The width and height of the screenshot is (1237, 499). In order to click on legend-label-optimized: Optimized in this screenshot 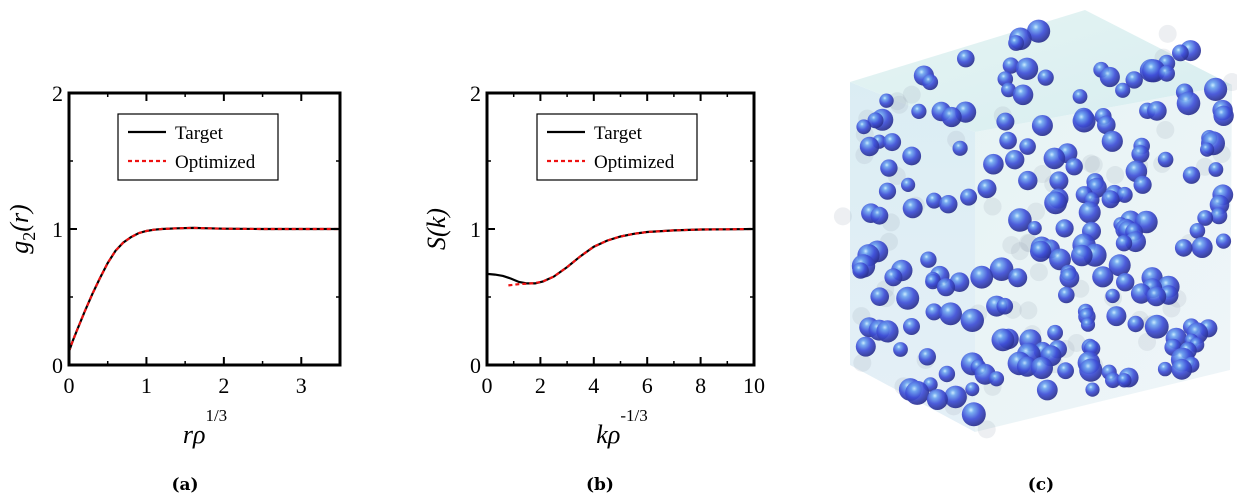, I will do `click(634, 162)`.